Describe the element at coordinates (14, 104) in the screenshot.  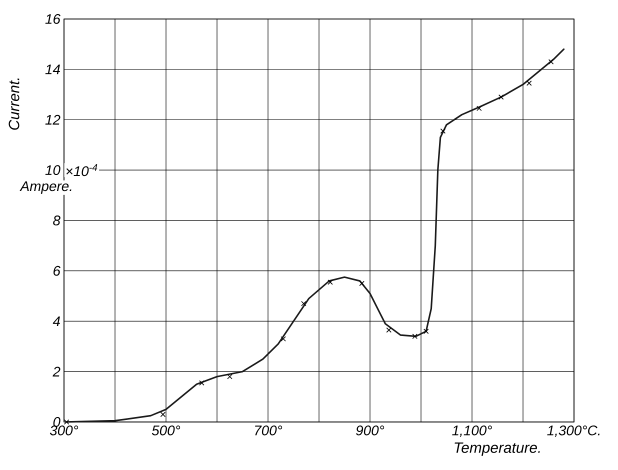
I see `y-axis-title: Current.` at that location.